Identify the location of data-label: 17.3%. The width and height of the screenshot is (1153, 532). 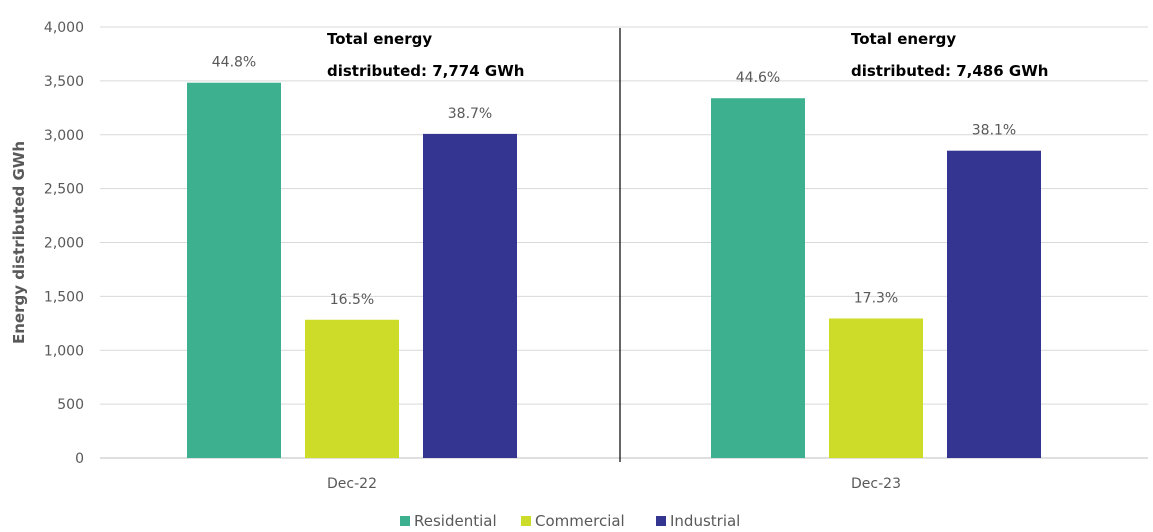
(876, 298).